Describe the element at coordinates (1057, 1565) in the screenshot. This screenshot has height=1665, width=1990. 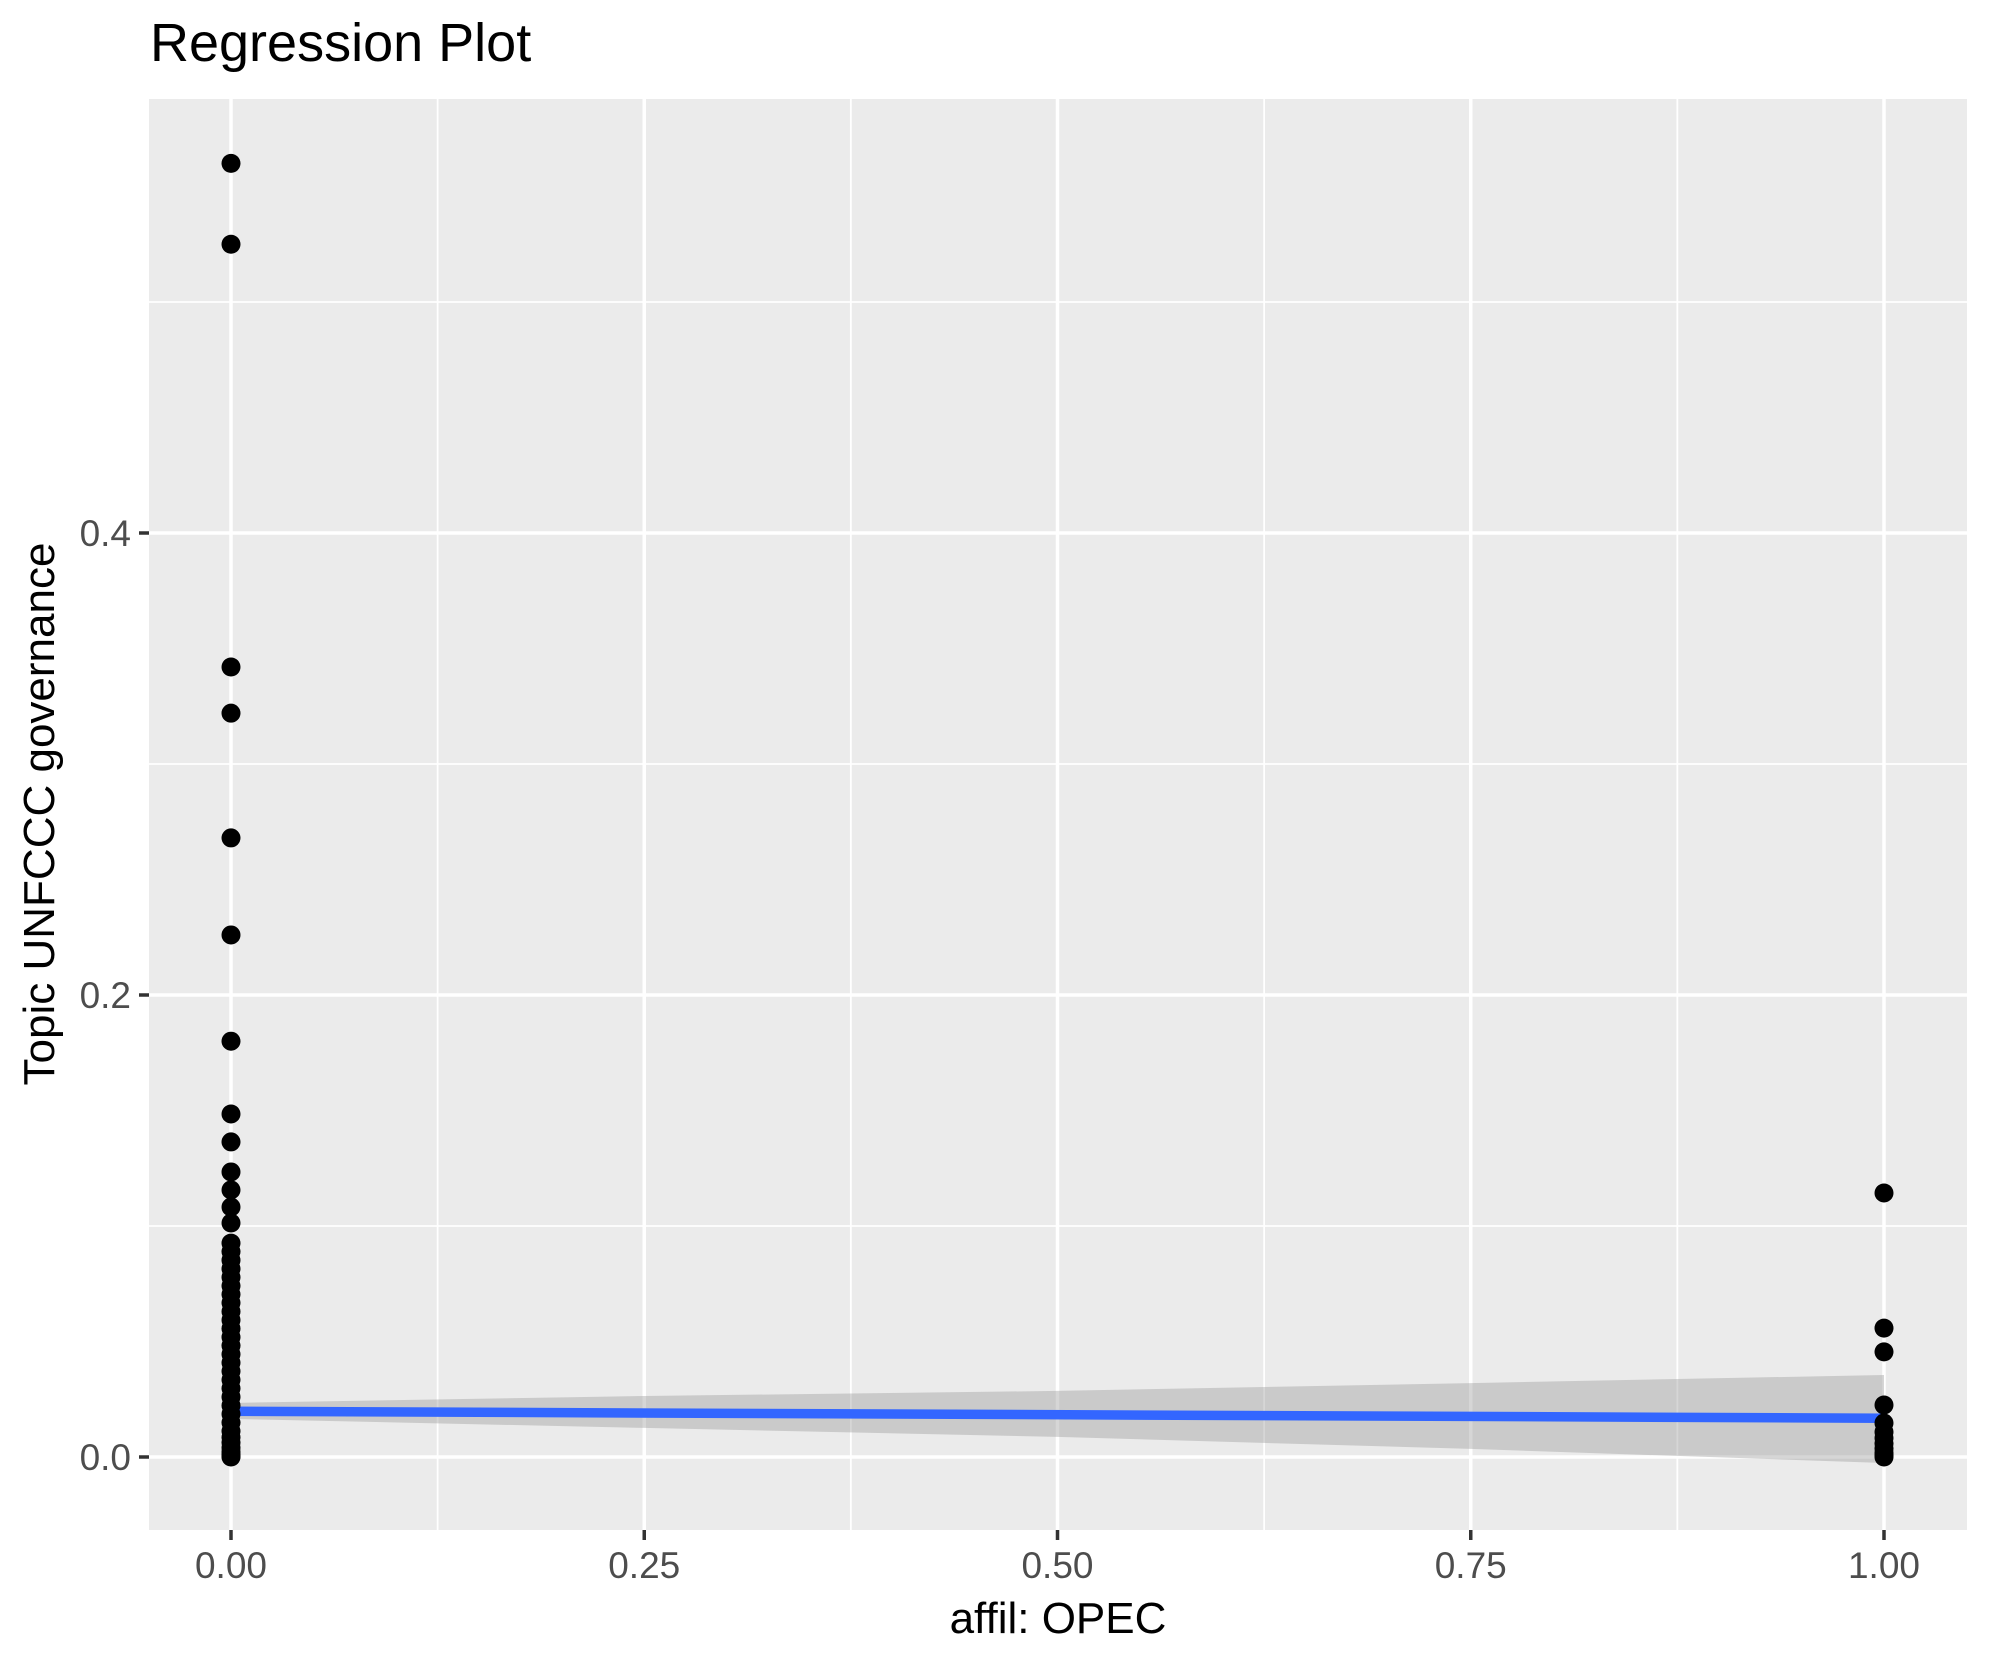
I see `x-tick-label: 0.50` at that location.